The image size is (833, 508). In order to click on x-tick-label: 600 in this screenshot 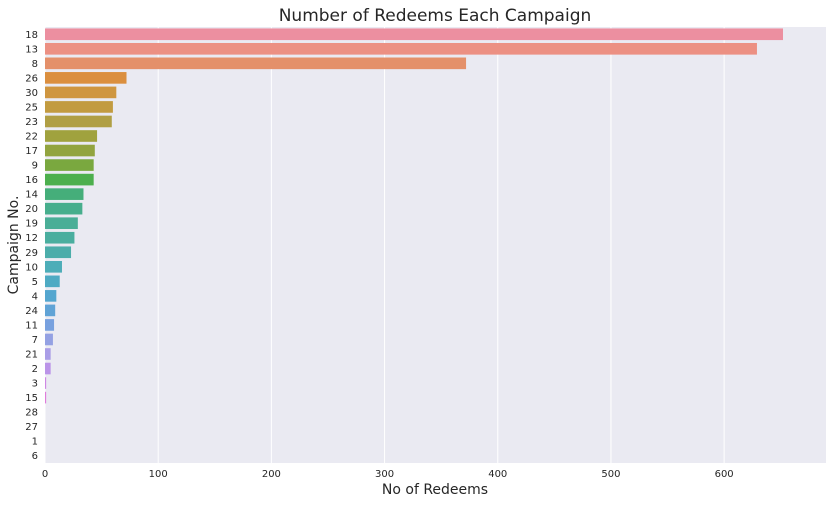, I will do `click(724, 474)`.